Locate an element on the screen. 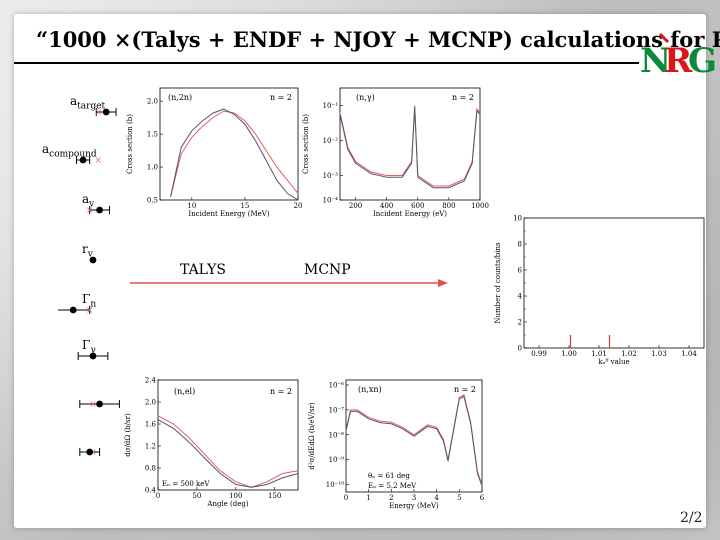 The width and height of the screenshot is (720, 540). x-tick-label: 400 is located at coordinates (386, 206).